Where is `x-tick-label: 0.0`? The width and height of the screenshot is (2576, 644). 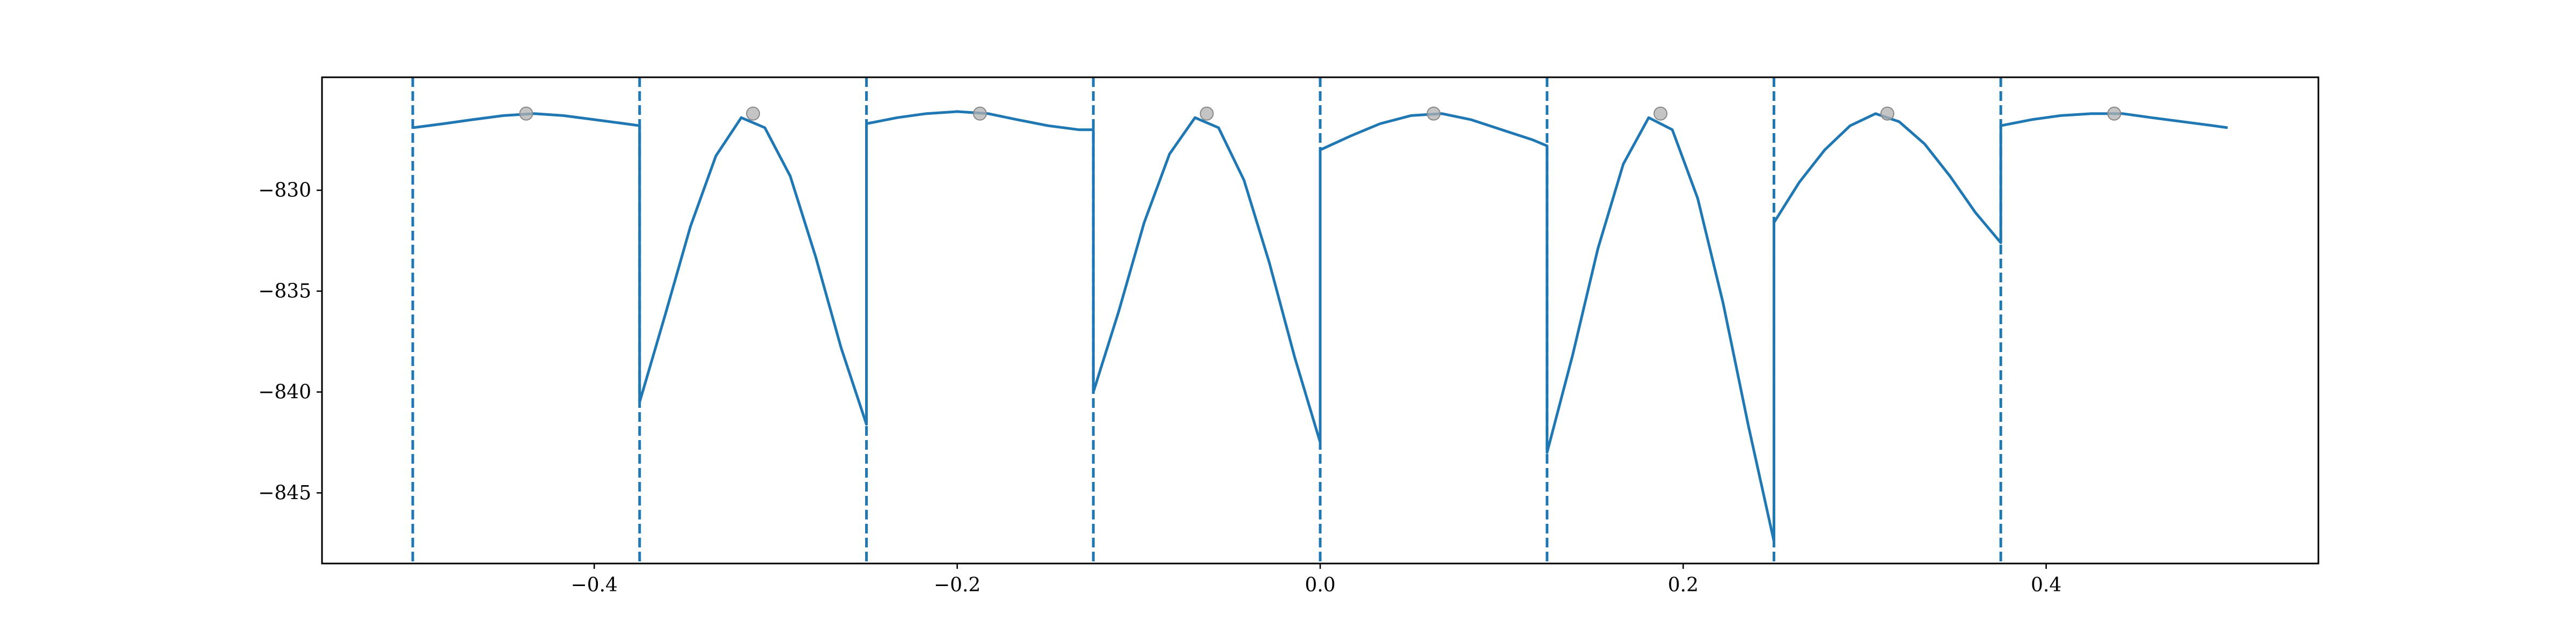 x-tick-label: 0.0 is located at coordinates (1320, 585).